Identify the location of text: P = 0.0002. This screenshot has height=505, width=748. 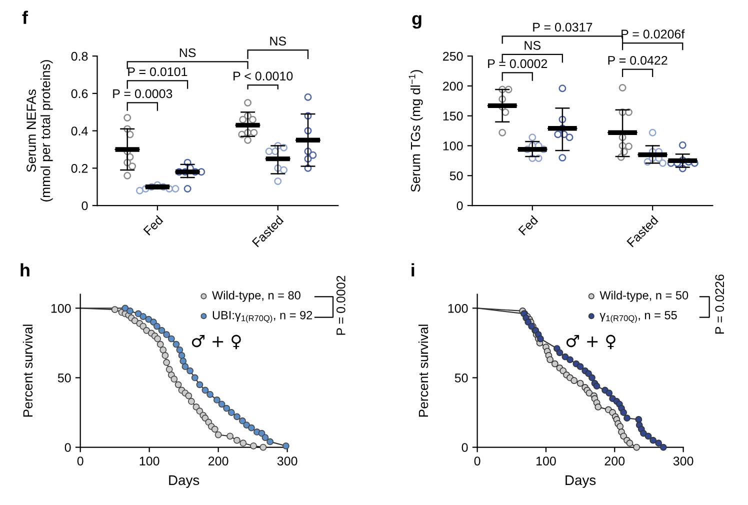
(341, 305).